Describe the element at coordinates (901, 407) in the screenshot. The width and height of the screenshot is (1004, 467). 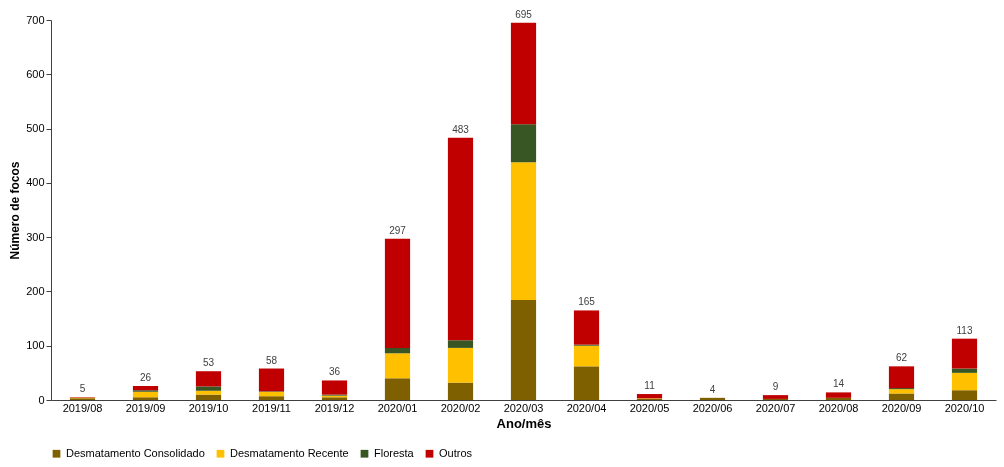
I see `x-tick-label: 2020/09` at that location.